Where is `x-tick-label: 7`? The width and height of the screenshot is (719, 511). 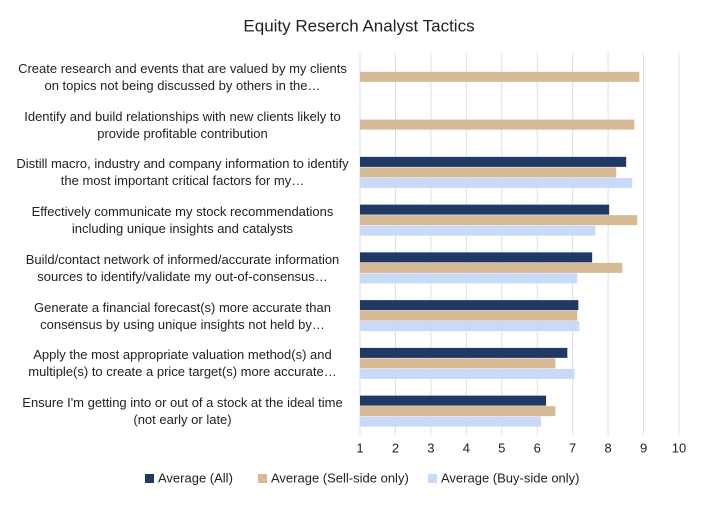 x-tick-label: 7 is located at coordinates (572, 447).